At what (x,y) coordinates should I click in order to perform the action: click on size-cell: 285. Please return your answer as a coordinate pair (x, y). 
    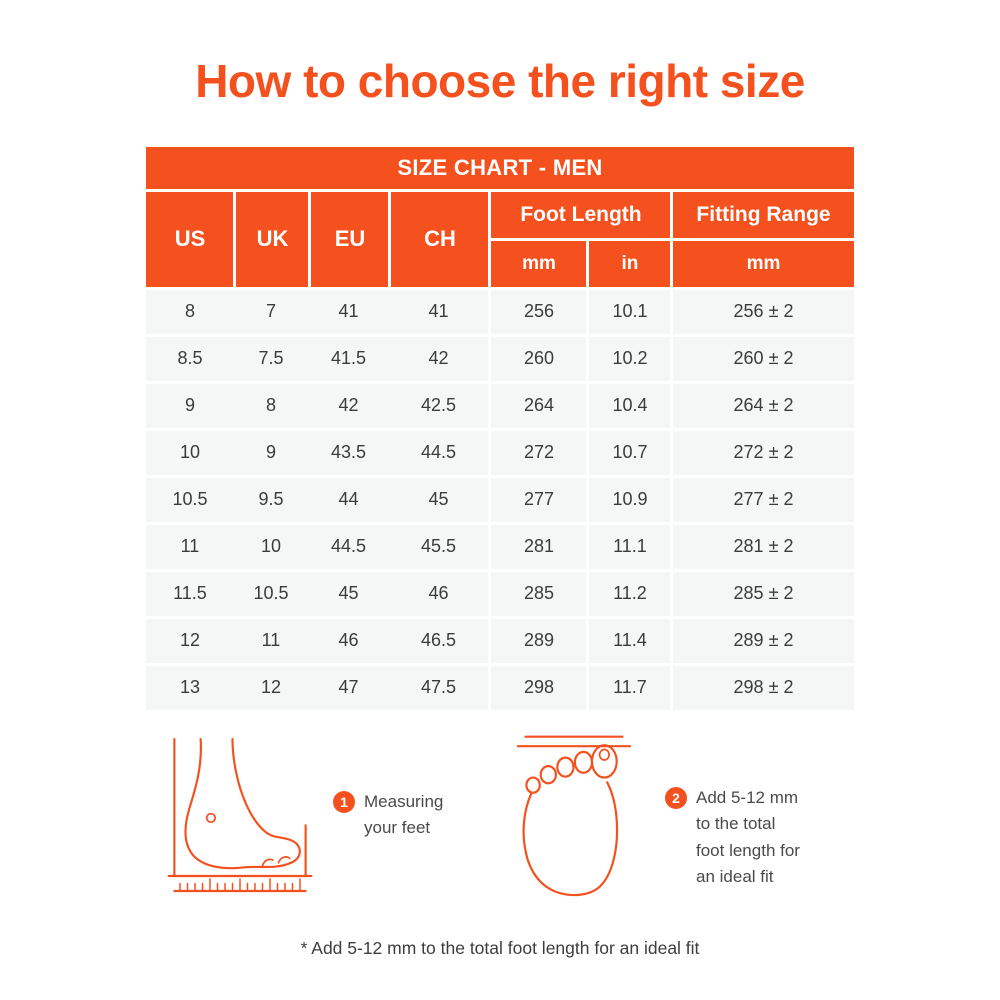
    Looking at the image, I should click on (537, 593).